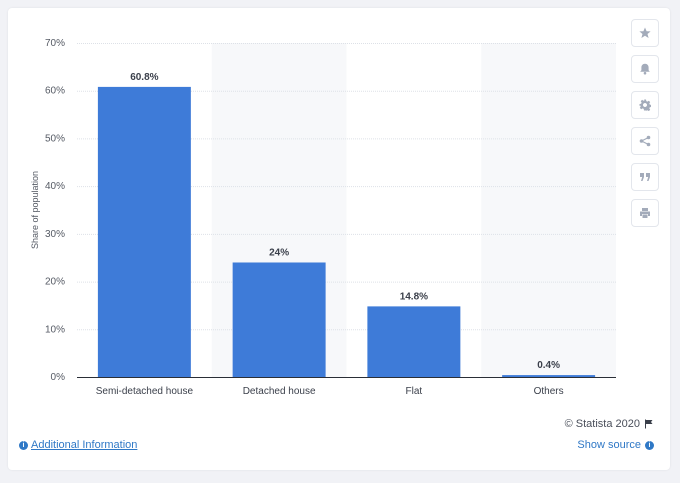 Image resolution: width=680 pixels, height=483 pixels. What do you see at coordinates (602, 424) in the screenshot?
I see `credit-text: © Statista 2020` at bounding box center [602, 424].